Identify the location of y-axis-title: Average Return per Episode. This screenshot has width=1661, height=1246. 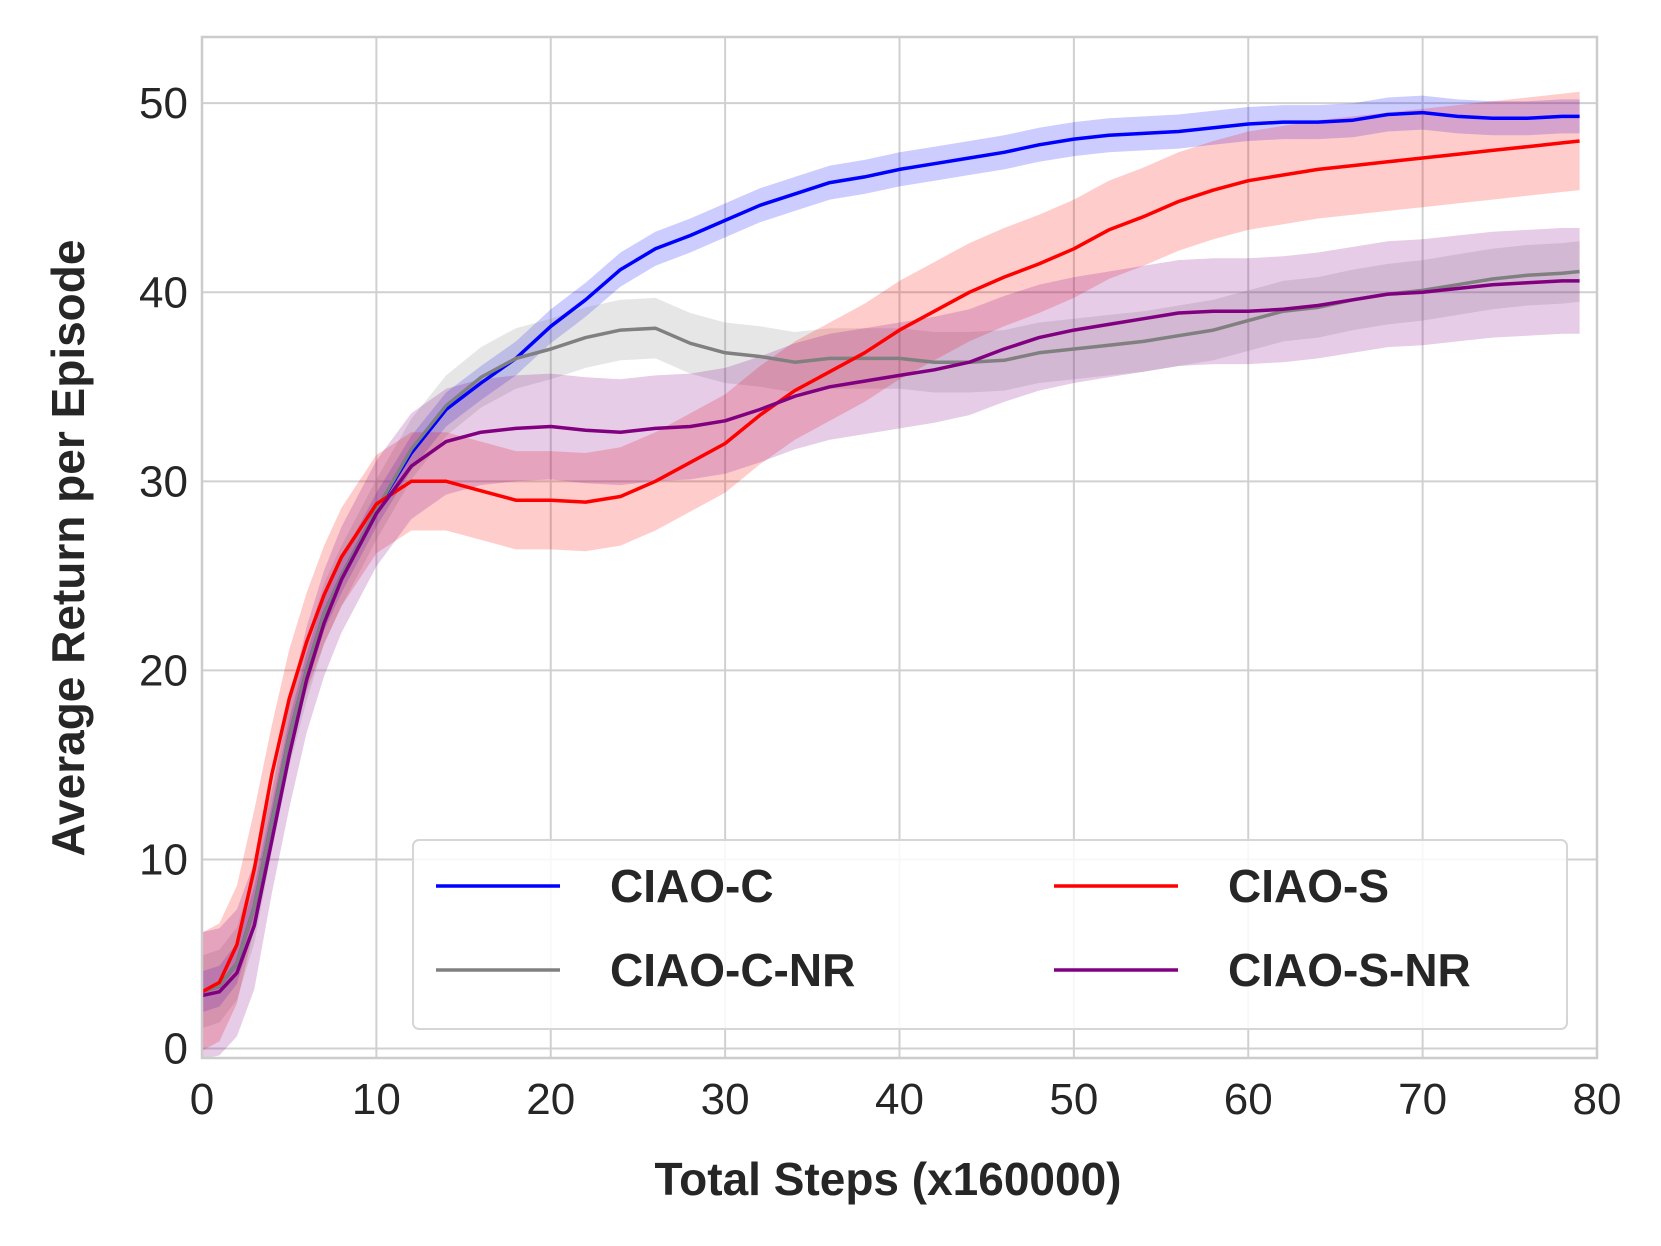
(68, 548).